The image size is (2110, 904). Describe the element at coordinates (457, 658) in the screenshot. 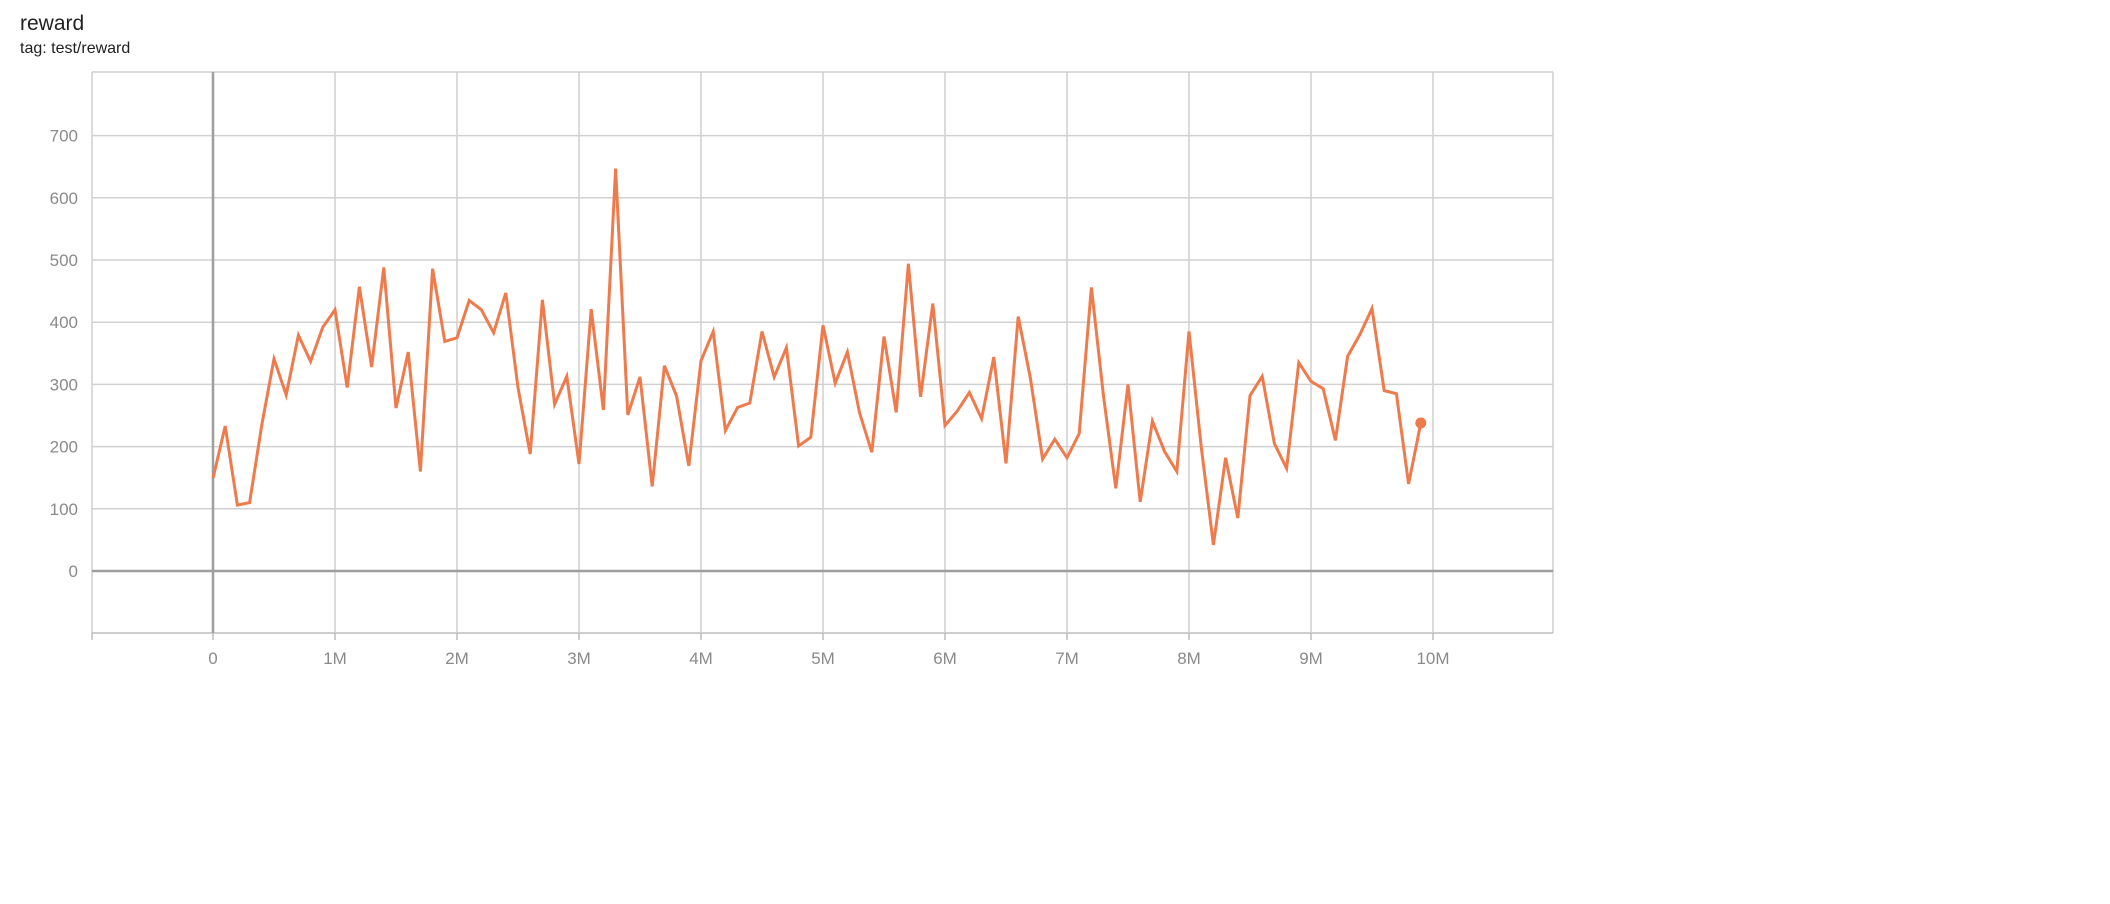

I see `x-tick-label: 2M` at that location.